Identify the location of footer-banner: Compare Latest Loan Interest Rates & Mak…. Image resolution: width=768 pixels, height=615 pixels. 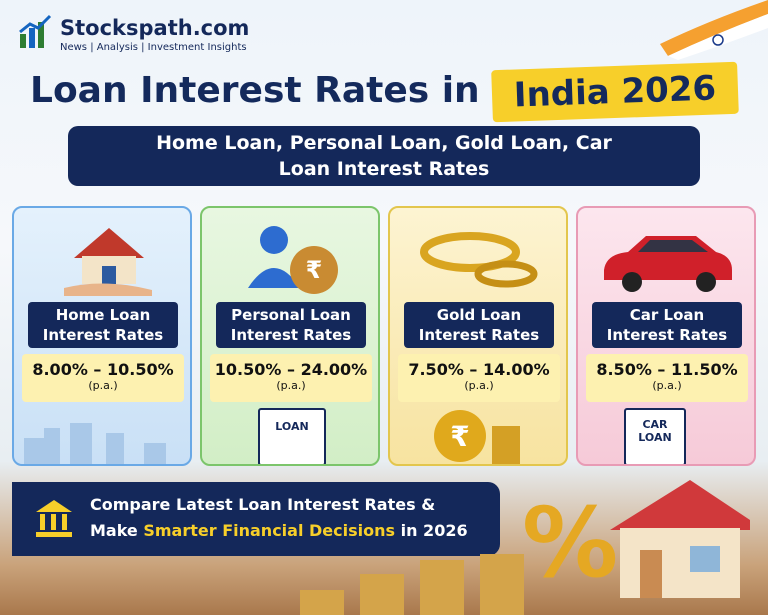
(256, 519).